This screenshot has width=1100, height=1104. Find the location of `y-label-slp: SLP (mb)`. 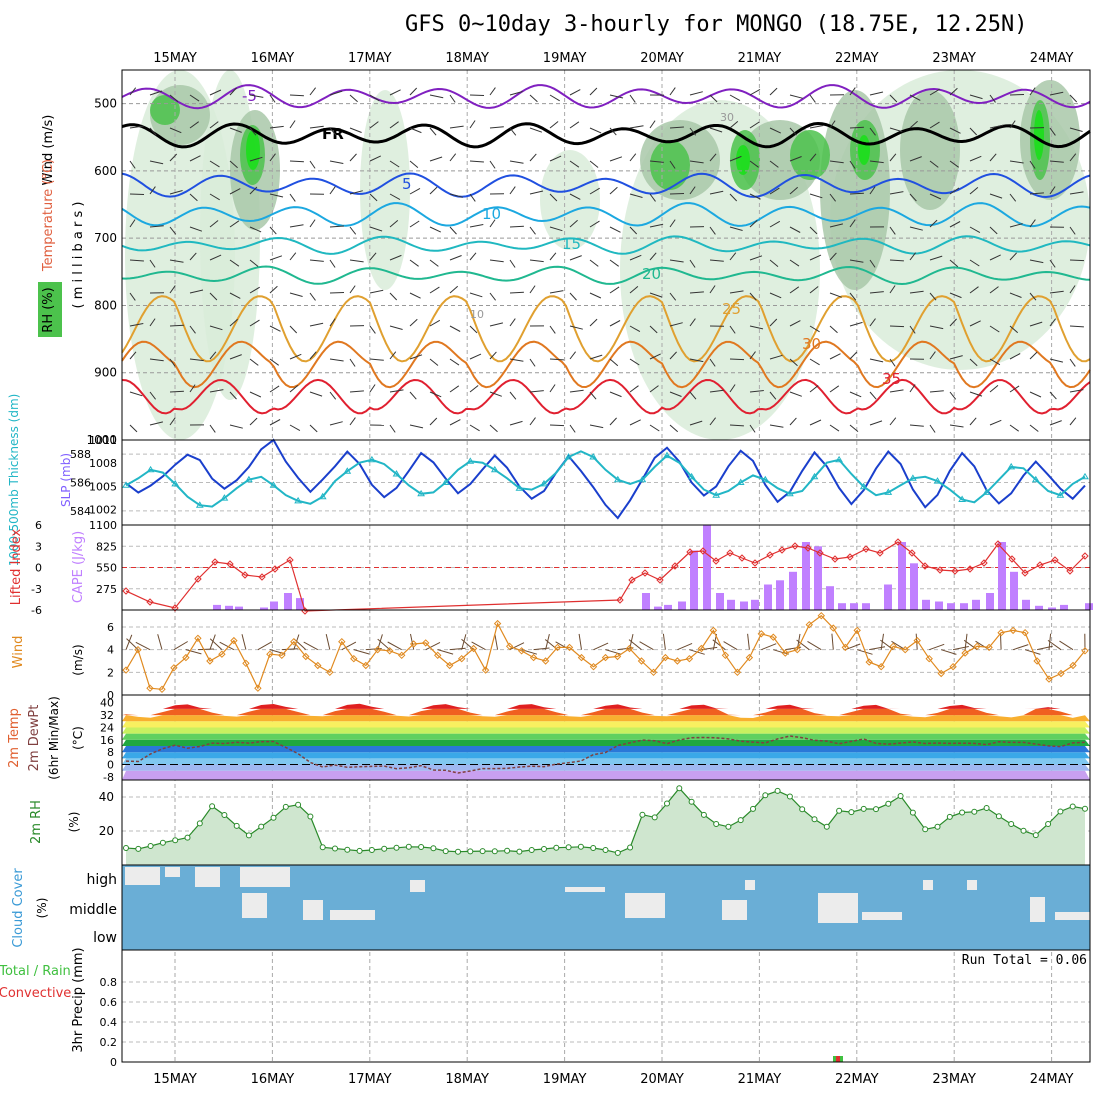

y-label-slp: SLP (mb) is located at coordinates (66, 480).